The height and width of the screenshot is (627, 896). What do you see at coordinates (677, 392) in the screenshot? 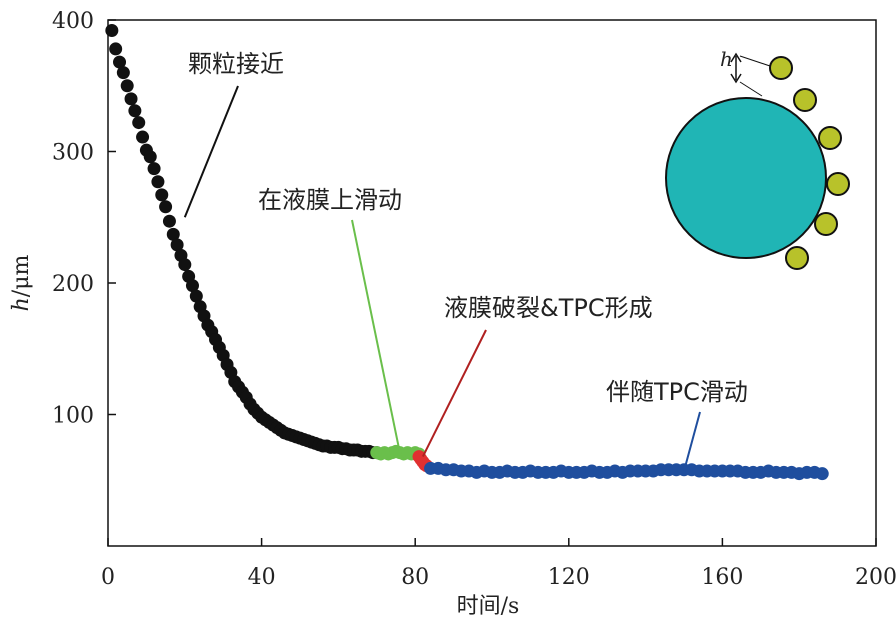
I see `annotation-label: 伴随TPC滑动` at bounding box center [677, 392].